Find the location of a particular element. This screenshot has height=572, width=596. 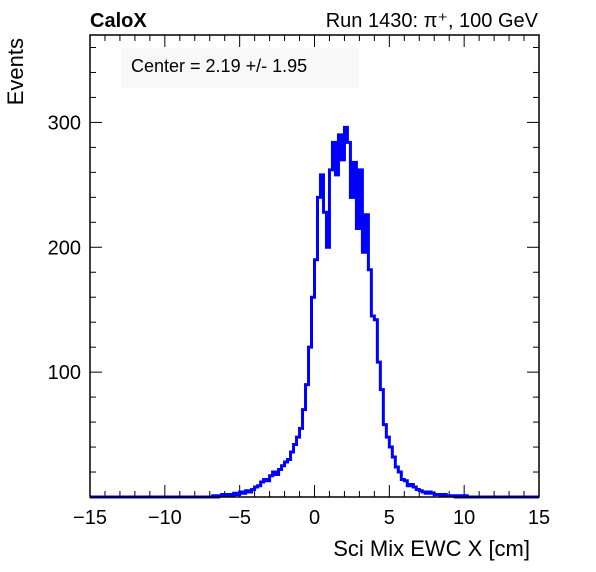

x-tick-label: −10 is located at coordinates (165, 518).